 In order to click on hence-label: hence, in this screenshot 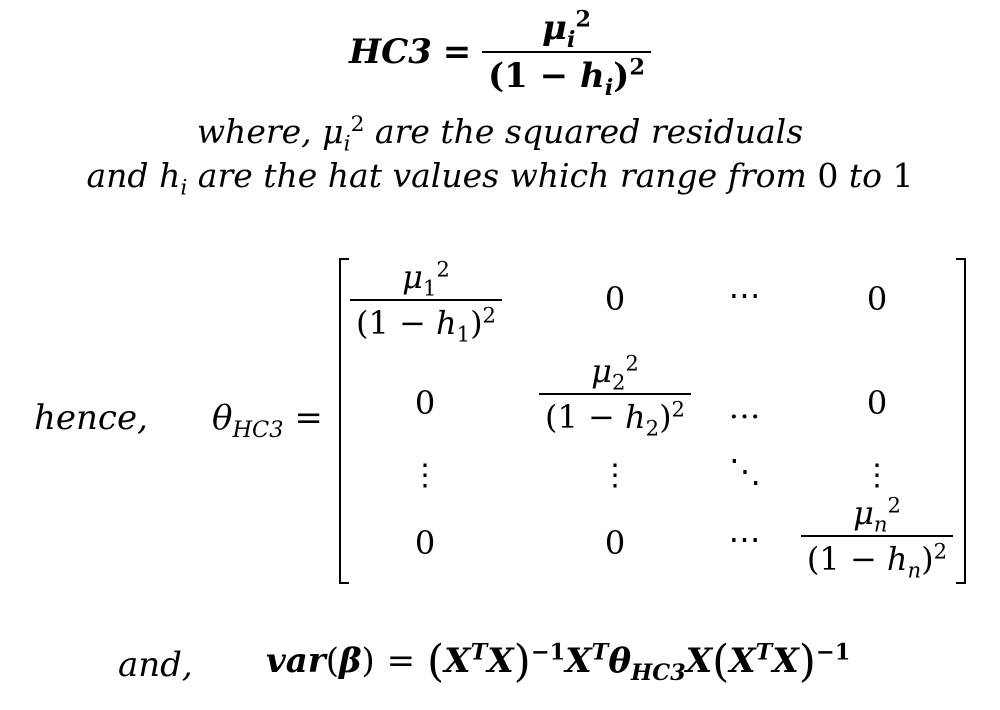, I will do `click(91, 418)`.